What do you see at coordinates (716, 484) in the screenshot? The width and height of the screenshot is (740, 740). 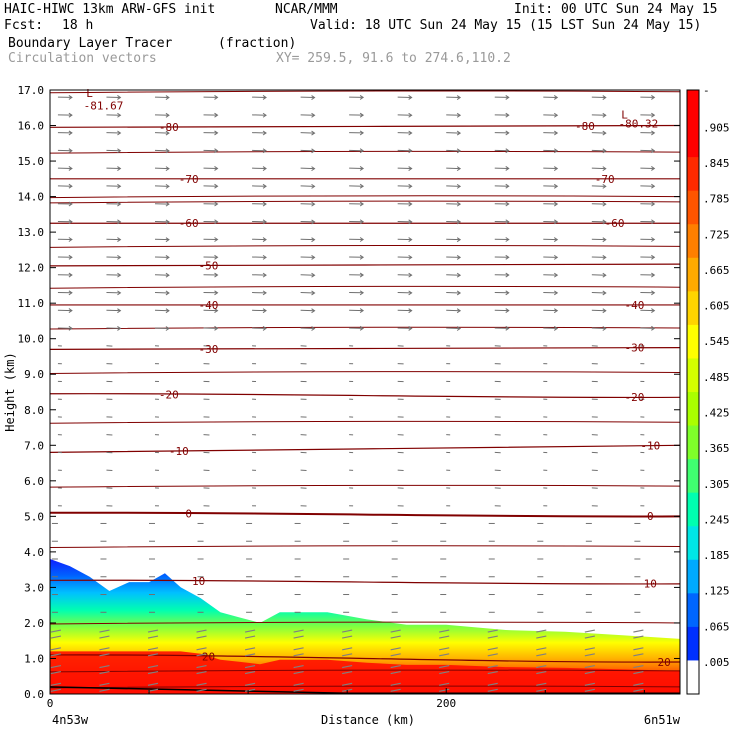 I see `colorbar-label: .305` at bounding box center [716, 484].